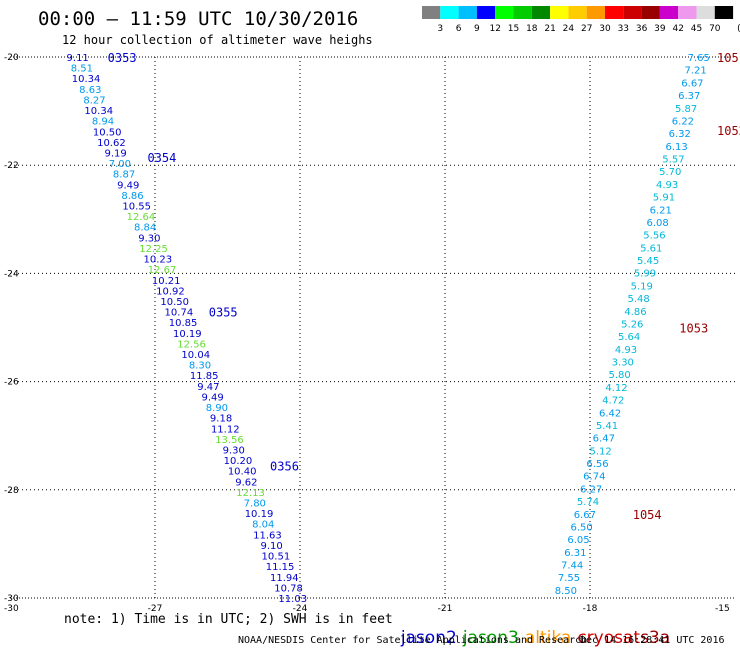  I want to click on color-scale-label: 45, so click(696, 29).